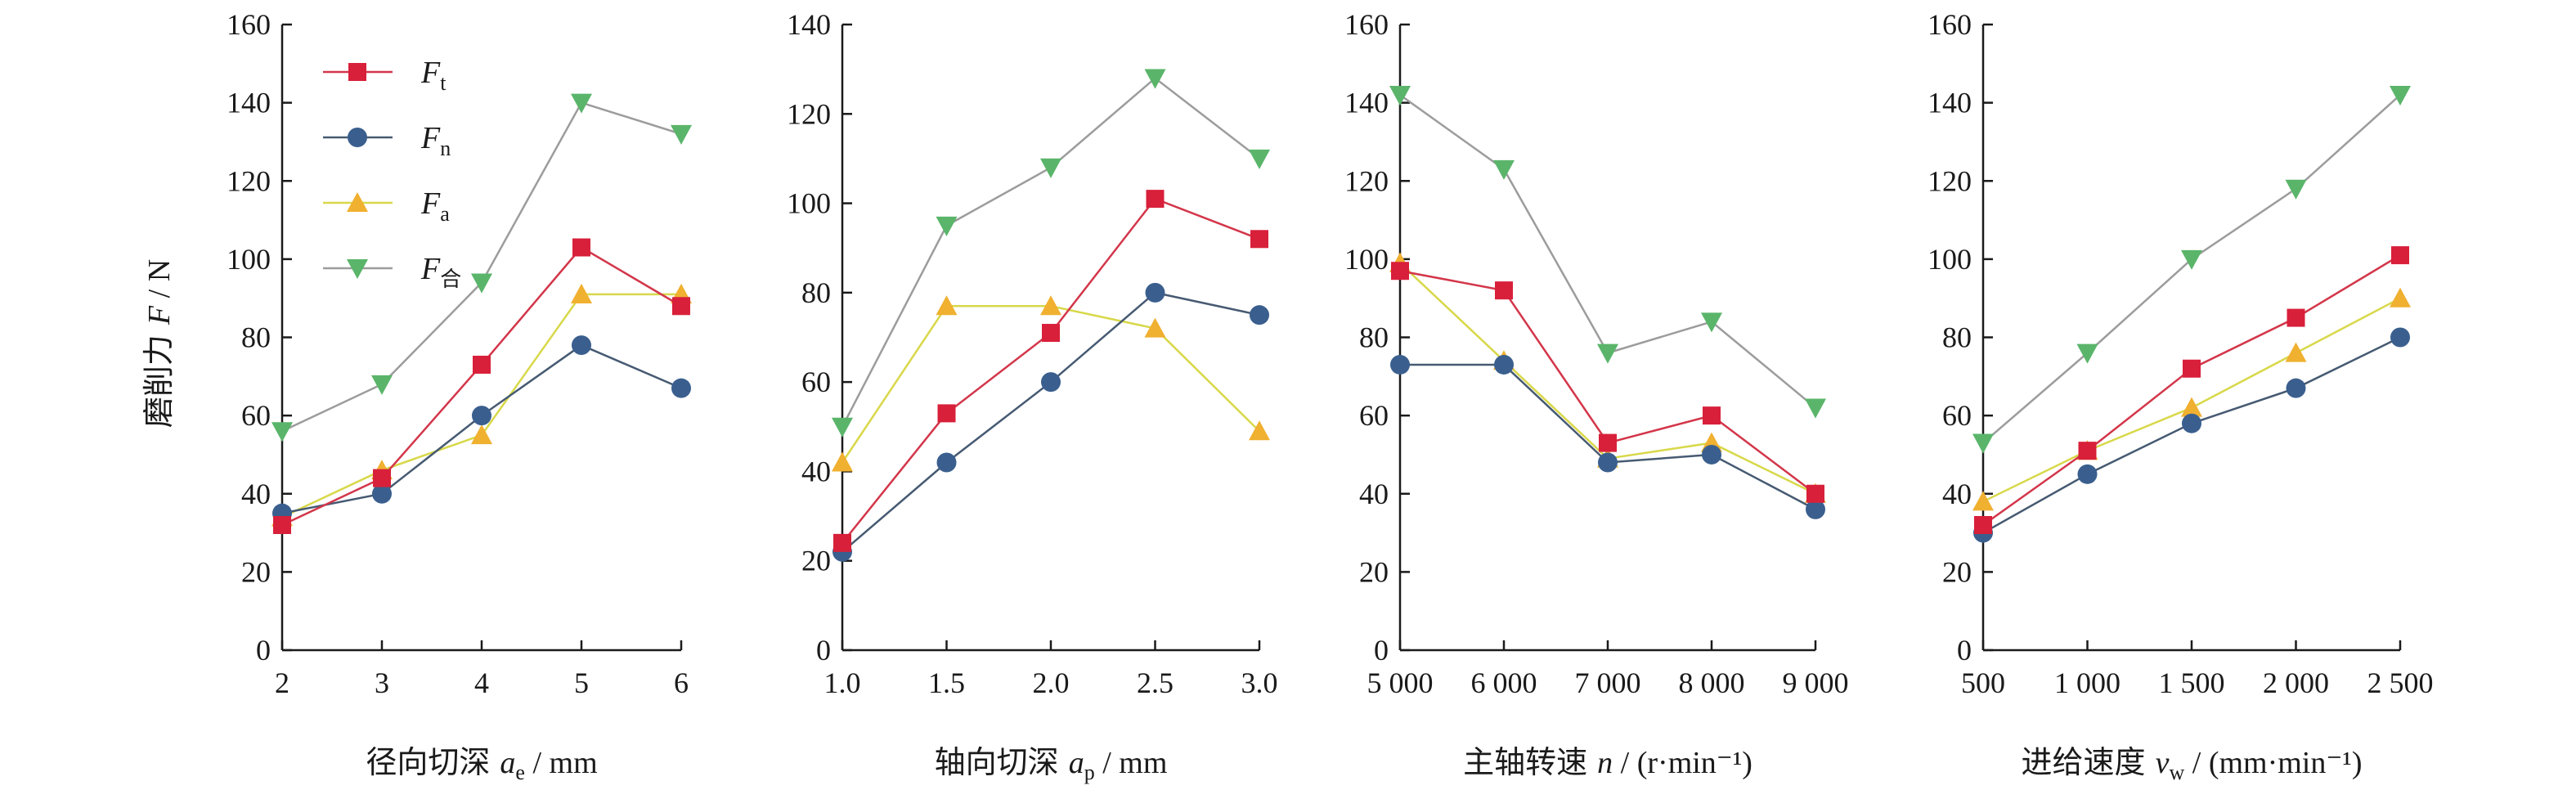 The image size is (2576, 790). I want to click on series-Fa, so click(482, 405).